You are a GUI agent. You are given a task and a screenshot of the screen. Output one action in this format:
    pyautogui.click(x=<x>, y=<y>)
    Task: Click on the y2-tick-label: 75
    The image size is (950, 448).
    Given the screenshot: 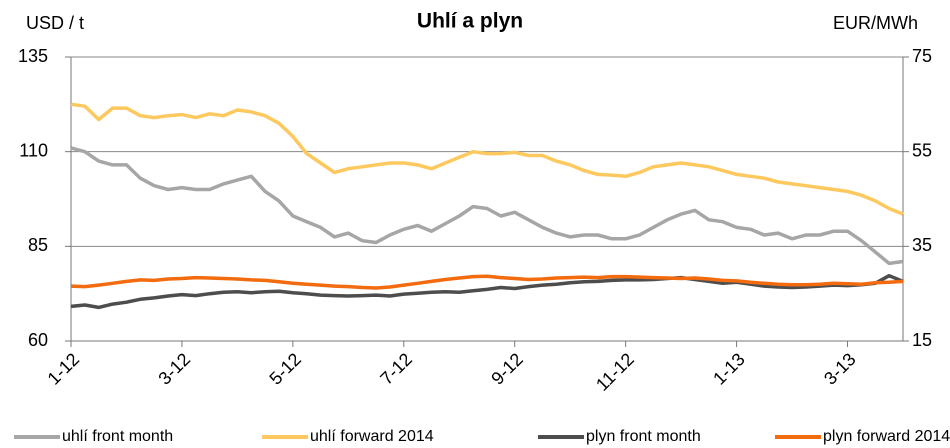 What is the action you would take?
    pyautogui.click(x=922, y=56)
    